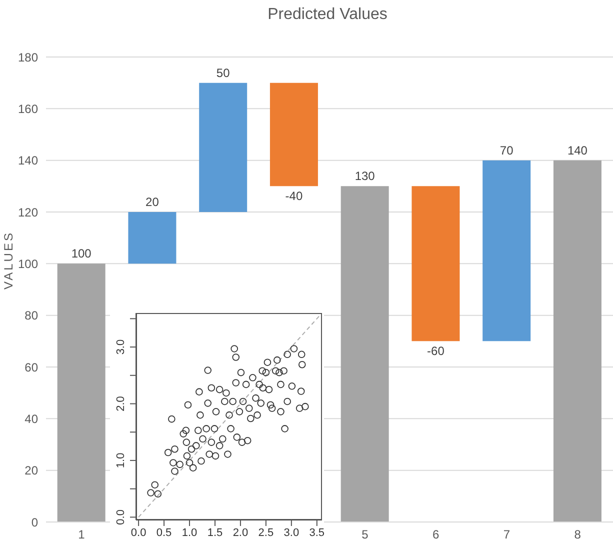  Describe the element at coordinates (121, 347) in the screenshot. I see `y-tick-label: 3.0` at that location.